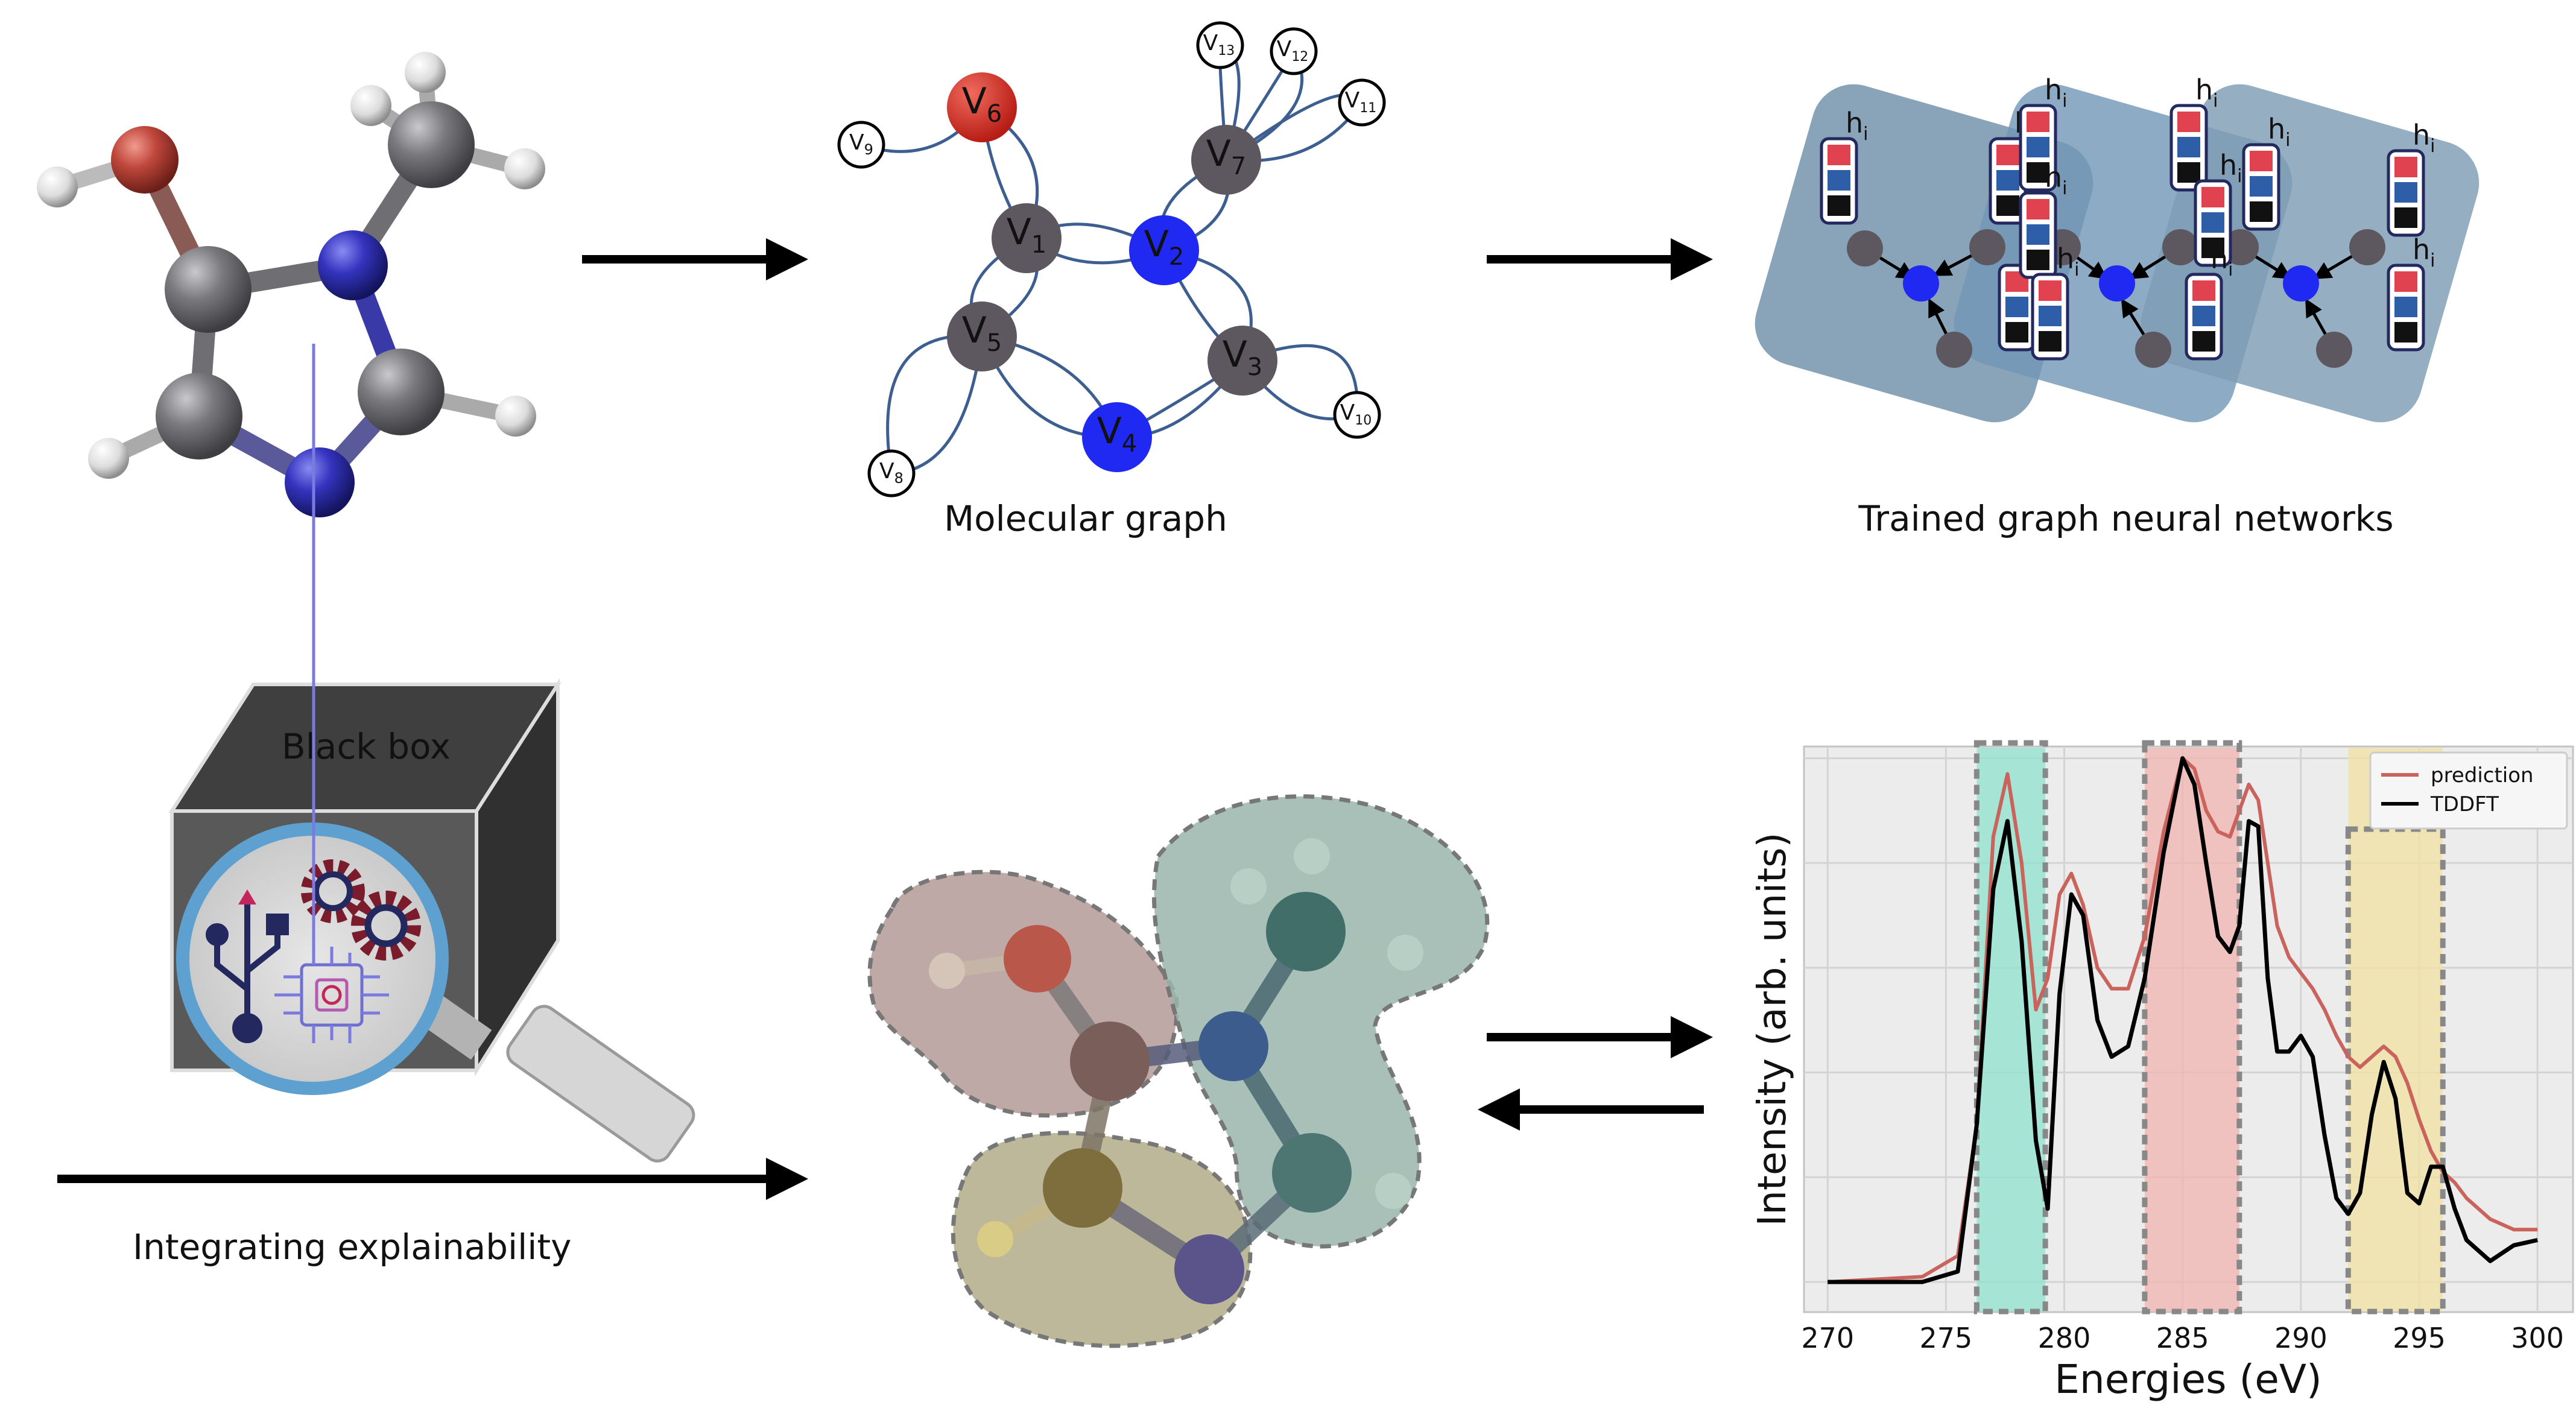 This screenshot has height=1408, width=2576. Describe the element at coordinates (1294, 51) in the screenshot. I see `graph-node-v12: V12` at that location.